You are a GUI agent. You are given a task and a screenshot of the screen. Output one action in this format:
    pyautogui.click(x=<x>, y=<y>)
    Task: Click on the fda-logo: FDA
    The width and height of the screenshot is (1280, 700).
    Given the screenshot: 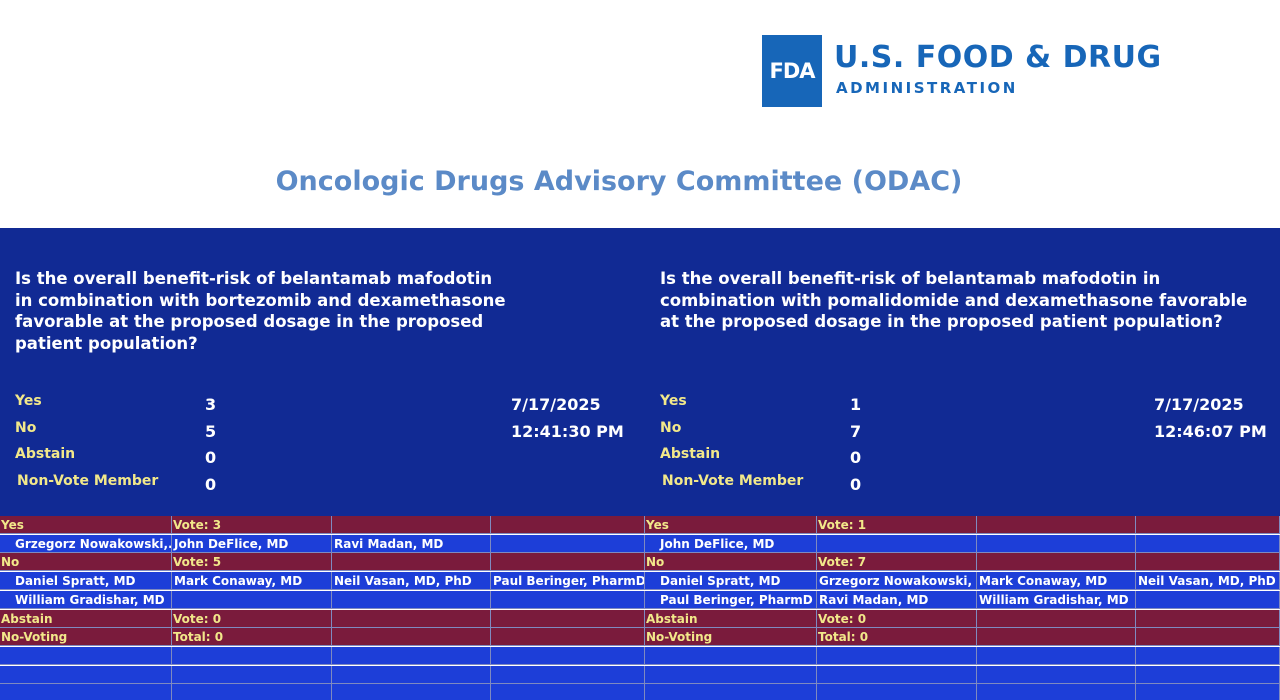 What is the action you would take?
    pyautogui.click(x=792, y=71)
    